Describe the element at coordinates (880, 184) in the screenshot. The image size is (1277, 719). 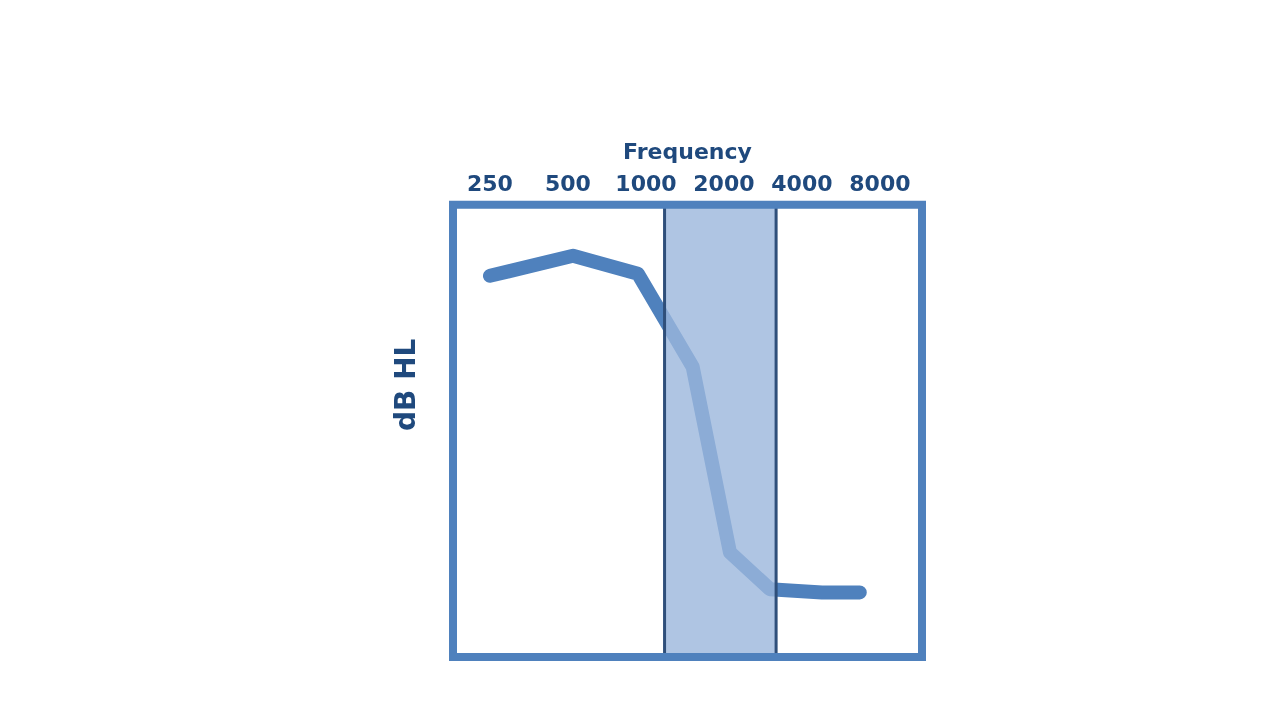
I see `x-tick-label: 8000` at that location.